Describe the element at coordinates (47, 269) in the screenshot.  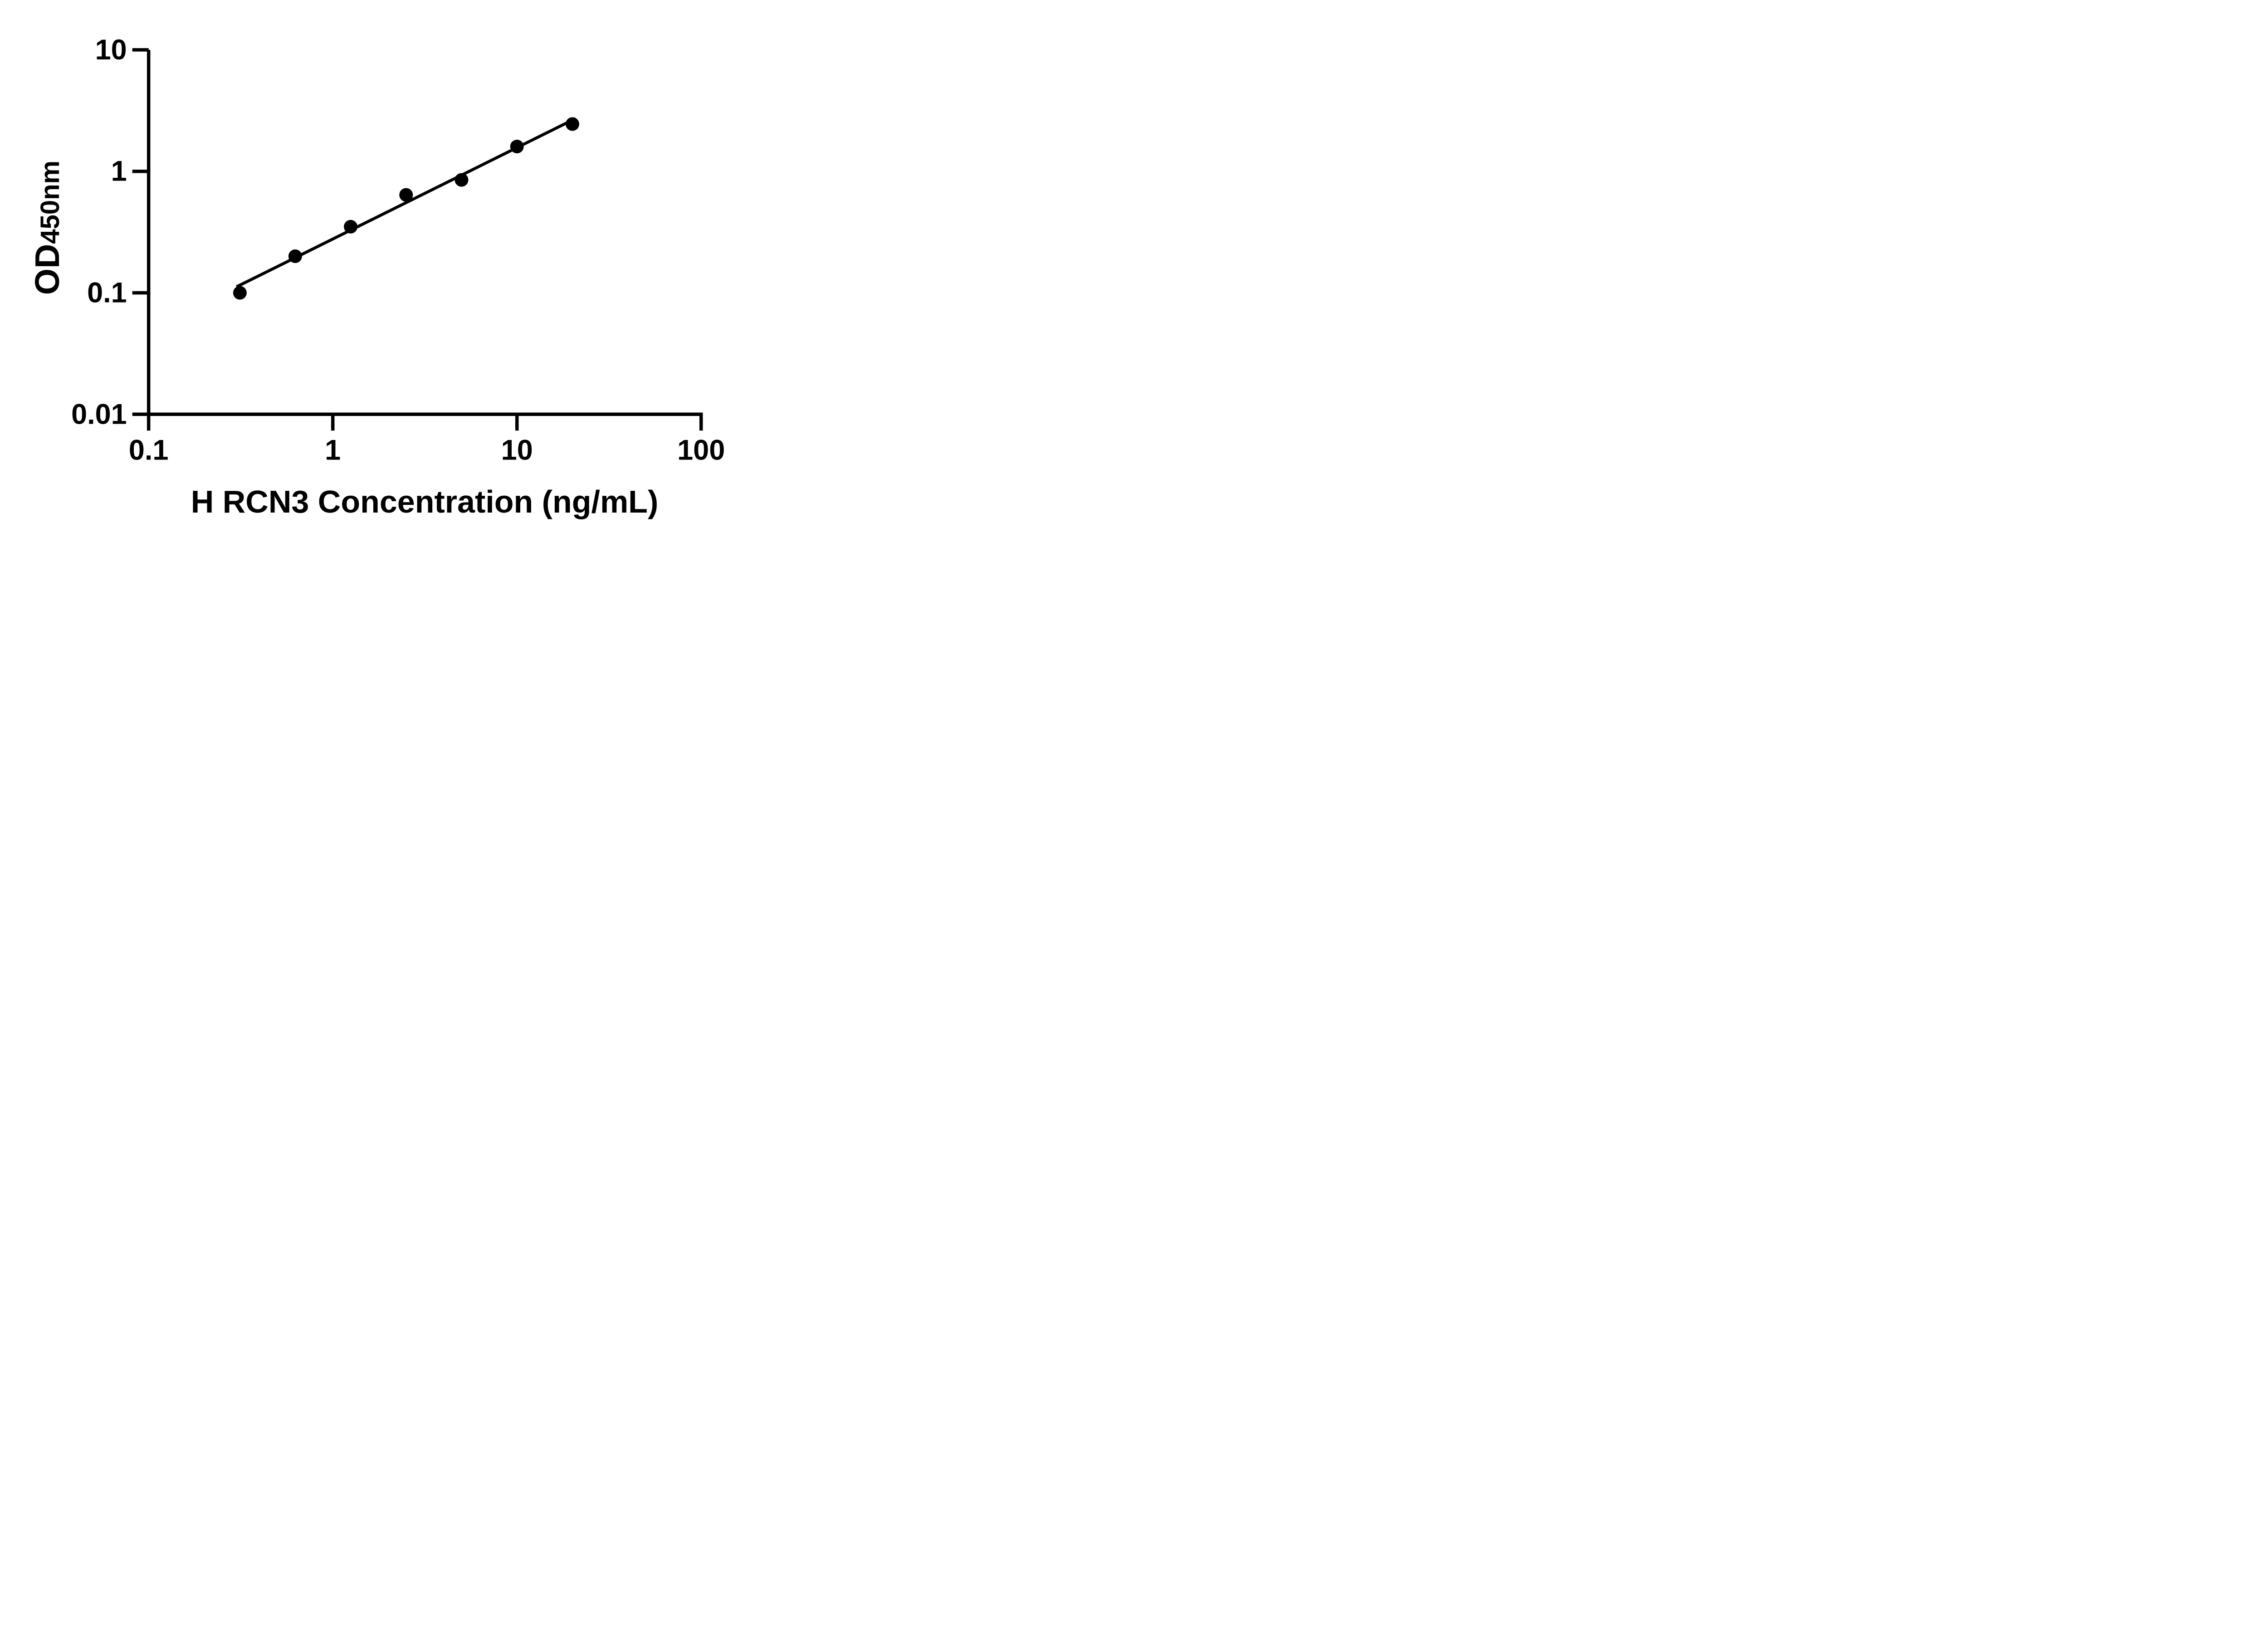
I see `y-axis-title-main: OD` at that location.